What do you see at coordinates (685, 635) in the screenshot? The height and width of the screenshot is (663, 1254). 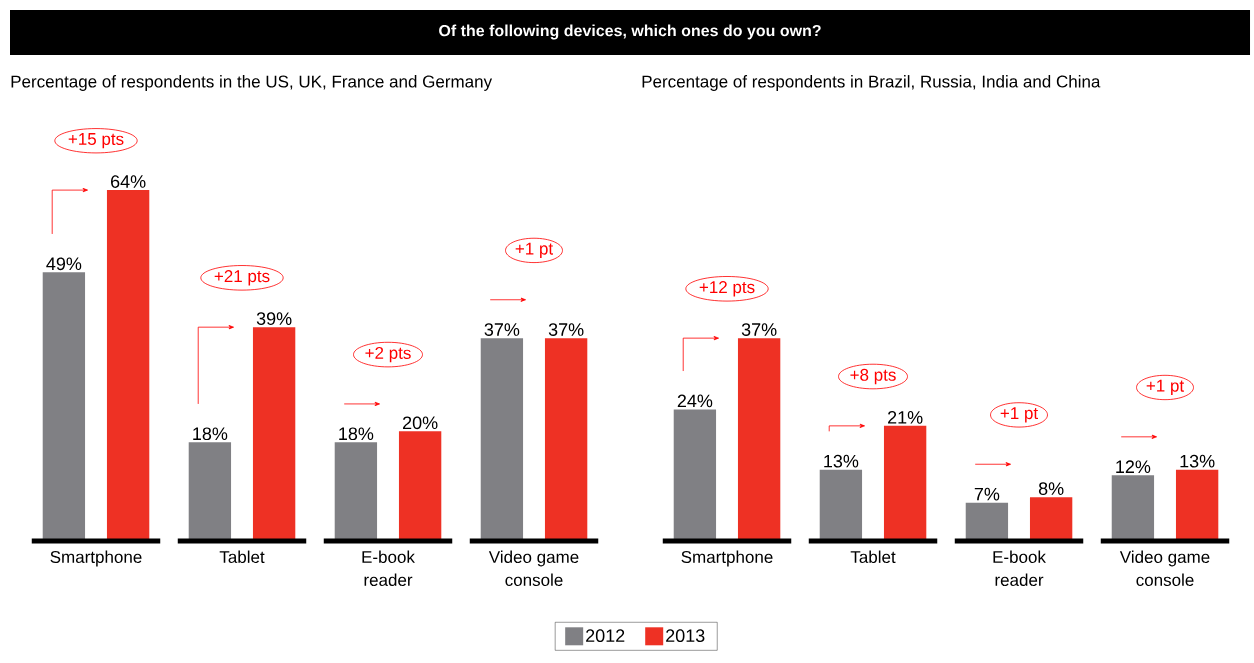 I see `legend-label: 2013` at bounding box center [685, 635].